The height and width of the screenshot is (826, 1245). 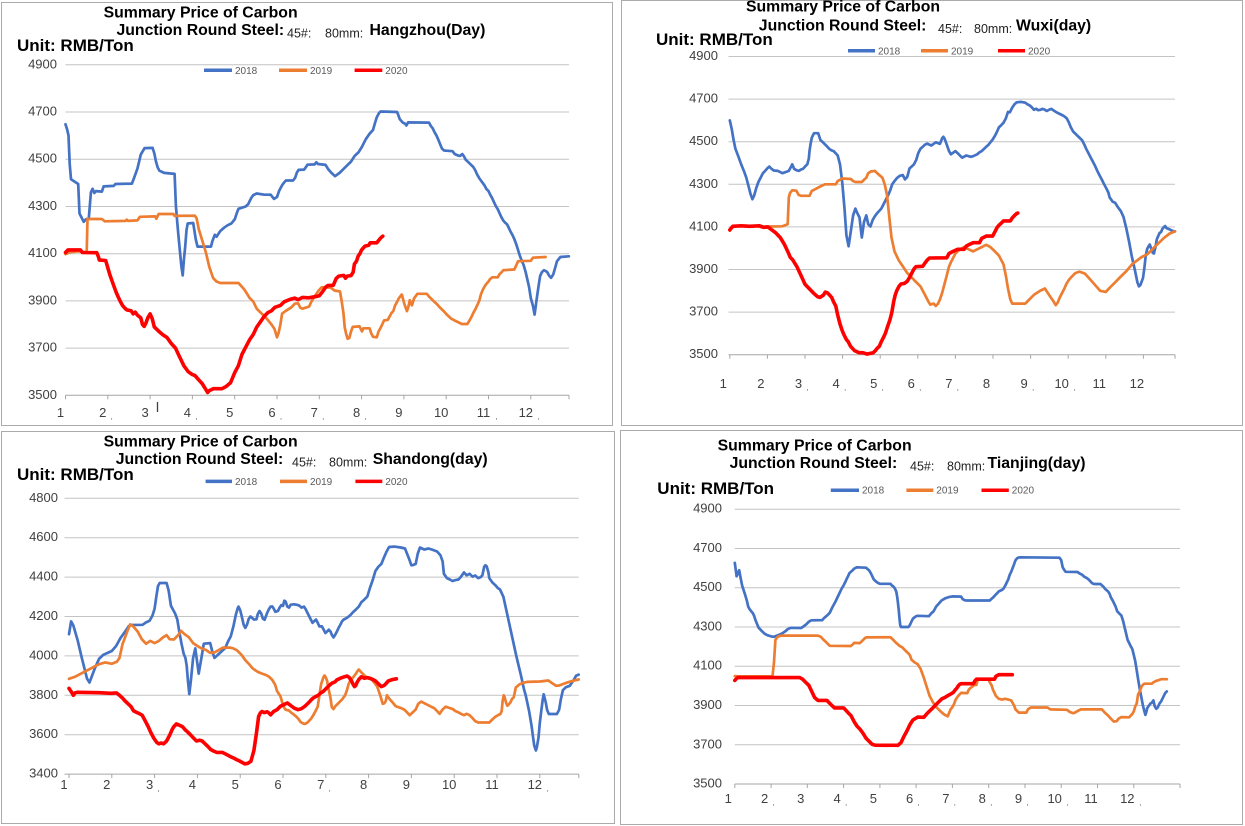 I want to click on svg-text: Tianjing(day), so click(x=1037, y=463).